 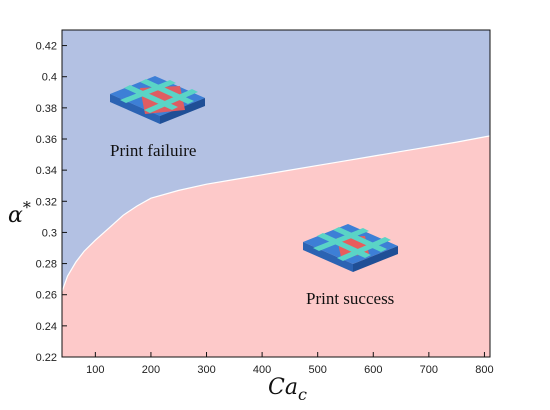 What do you see at coordinates (95, 370) in the screenshot?
I see `x-tick-label: 100` at bounding box center [95, 370].